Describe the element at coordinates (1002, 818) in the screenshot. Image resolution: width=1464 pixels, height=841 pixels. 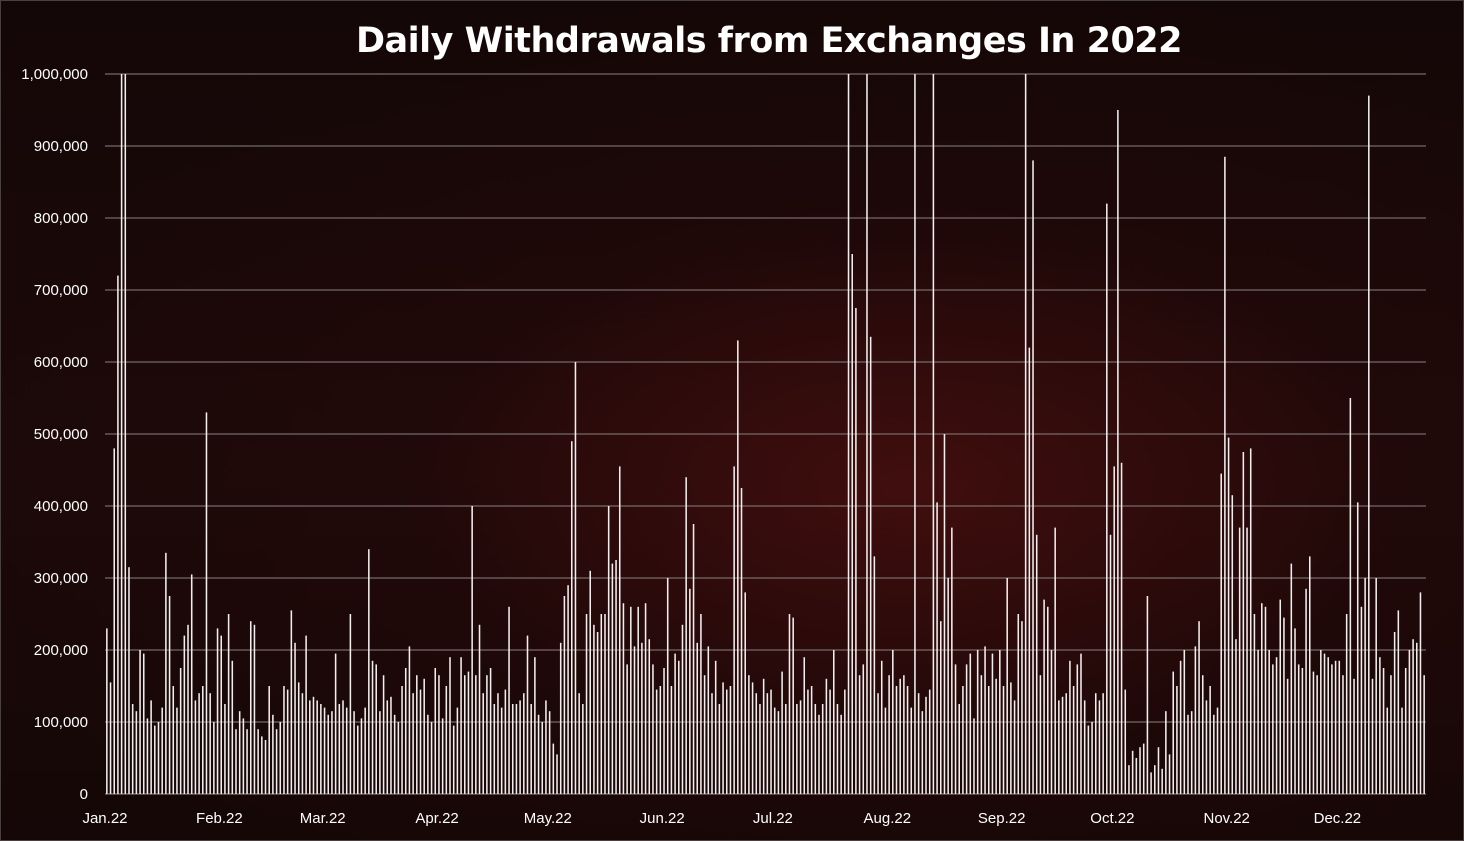
I see `x-tick-label: Sep.22` at that location.